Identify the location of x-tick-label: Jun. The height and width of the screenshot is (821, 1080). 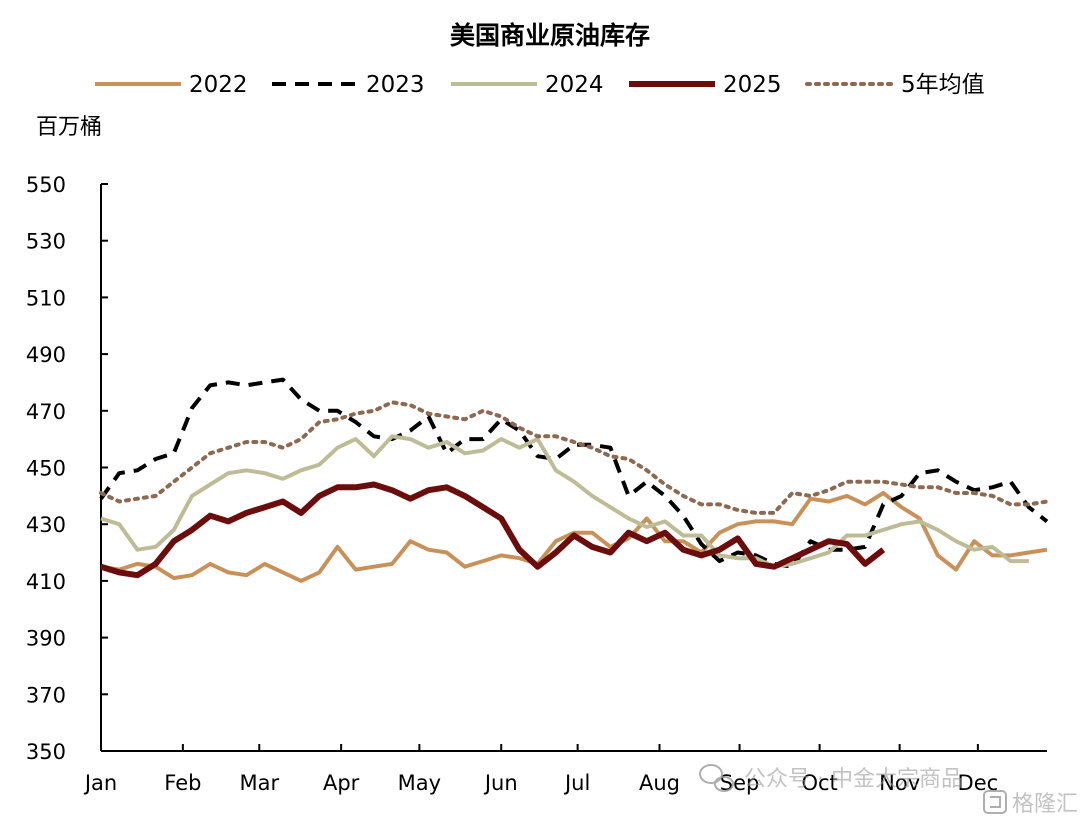
(500, 783).